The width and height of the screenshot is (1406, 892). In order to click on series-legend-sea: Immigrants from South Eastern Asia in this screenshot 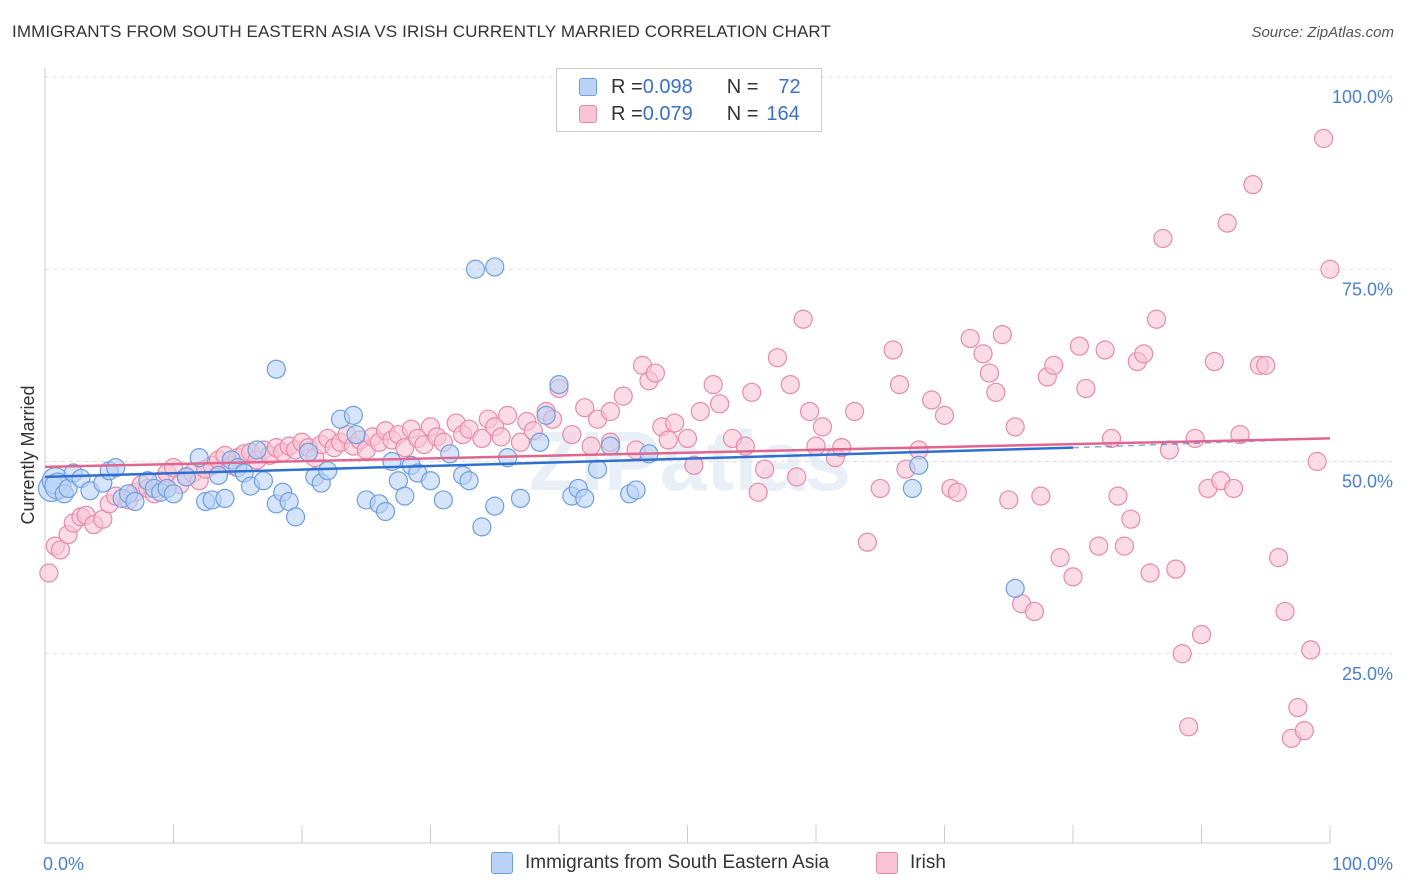, I will do `click(660, 863)`.